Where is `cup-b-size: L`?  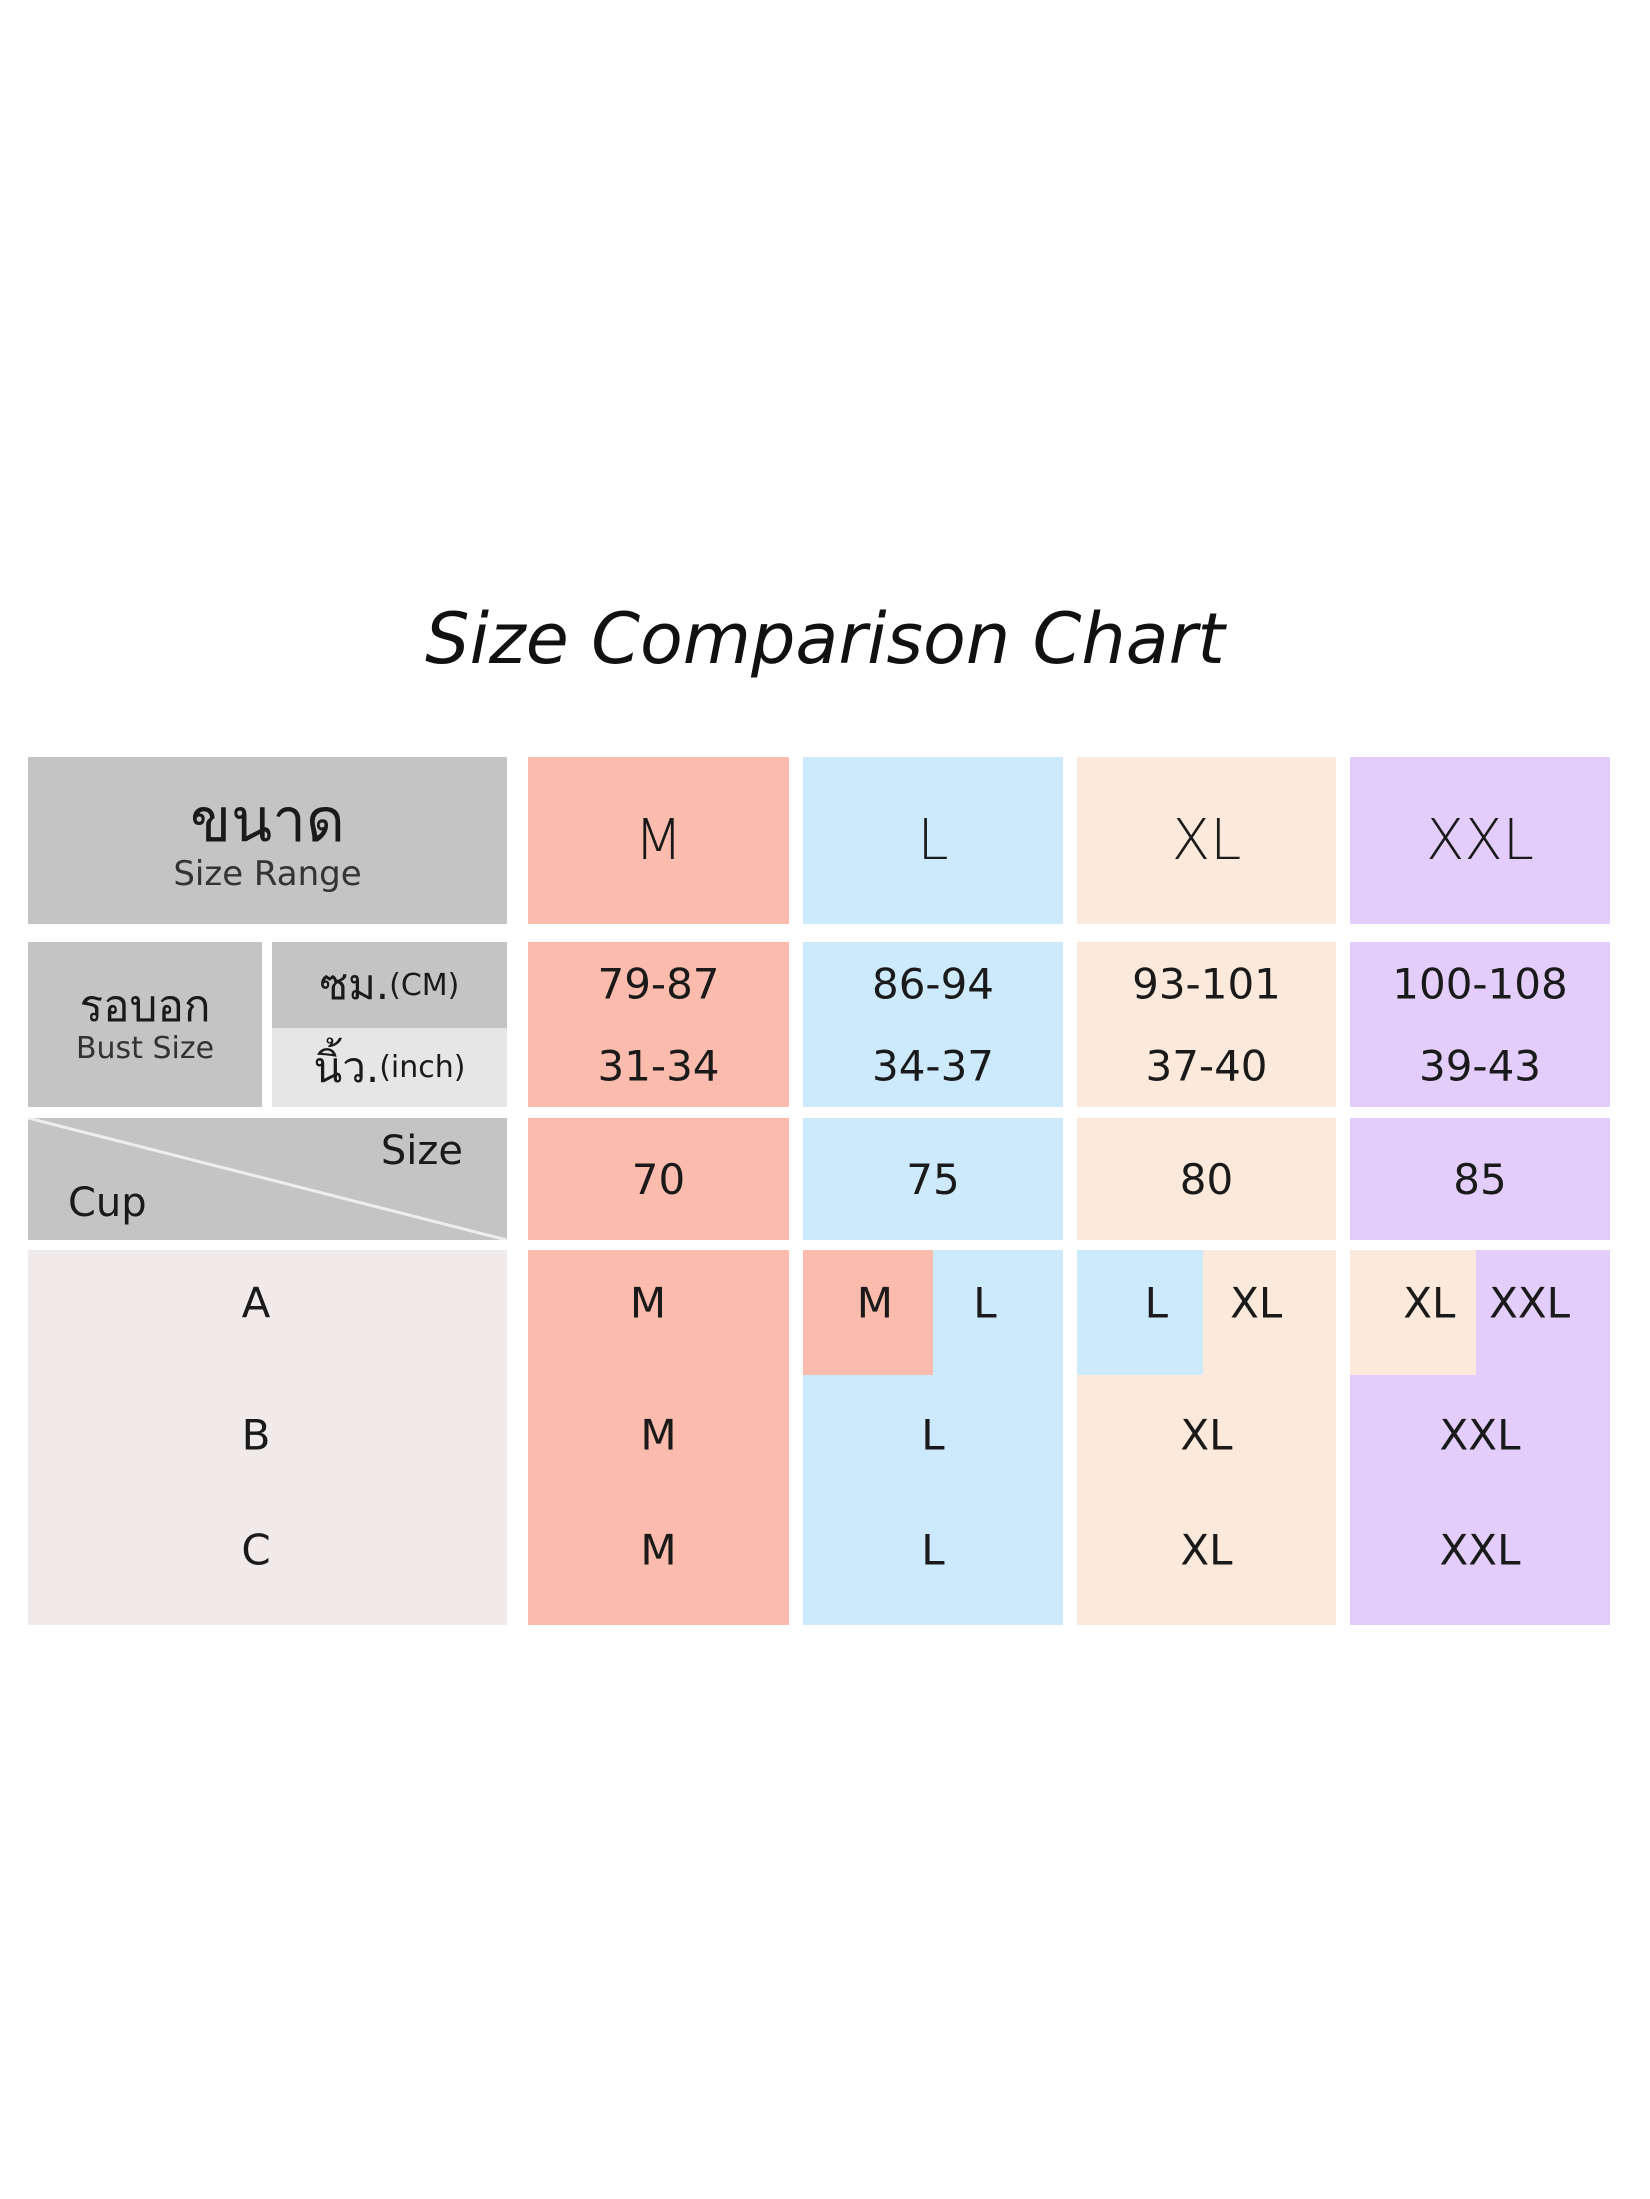 cup-b-size: L is located at coordinates (933, 1435).